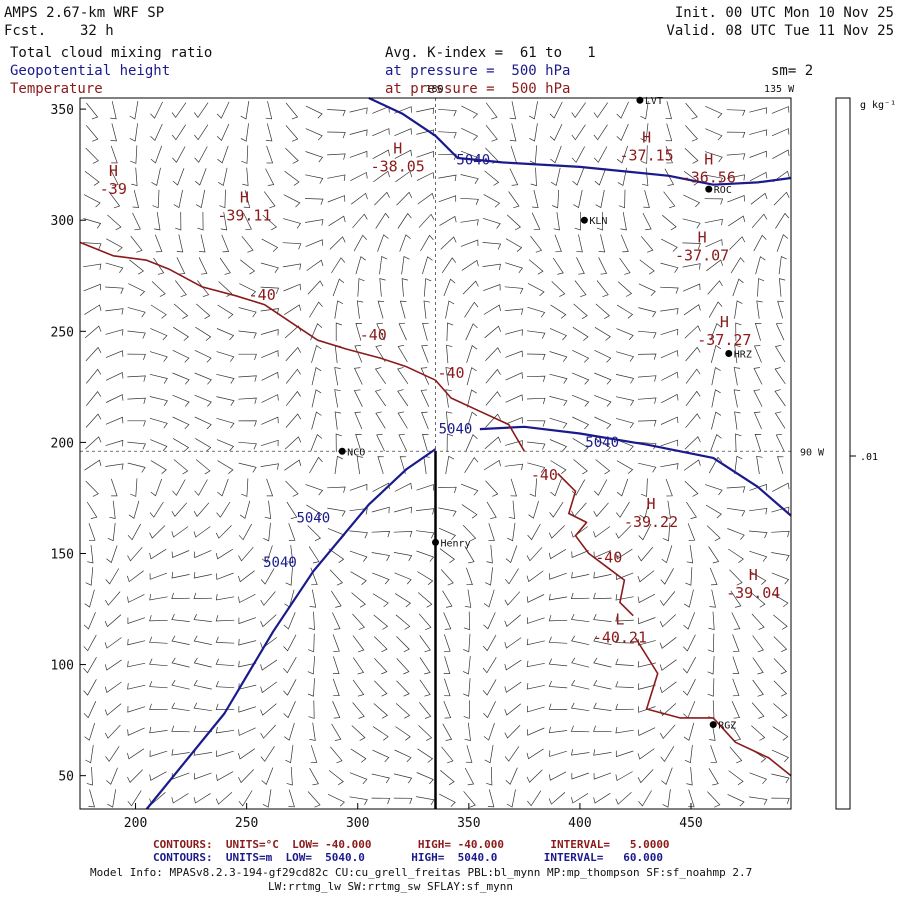  I want to click on extremum-value: -39, so click(113, 189).